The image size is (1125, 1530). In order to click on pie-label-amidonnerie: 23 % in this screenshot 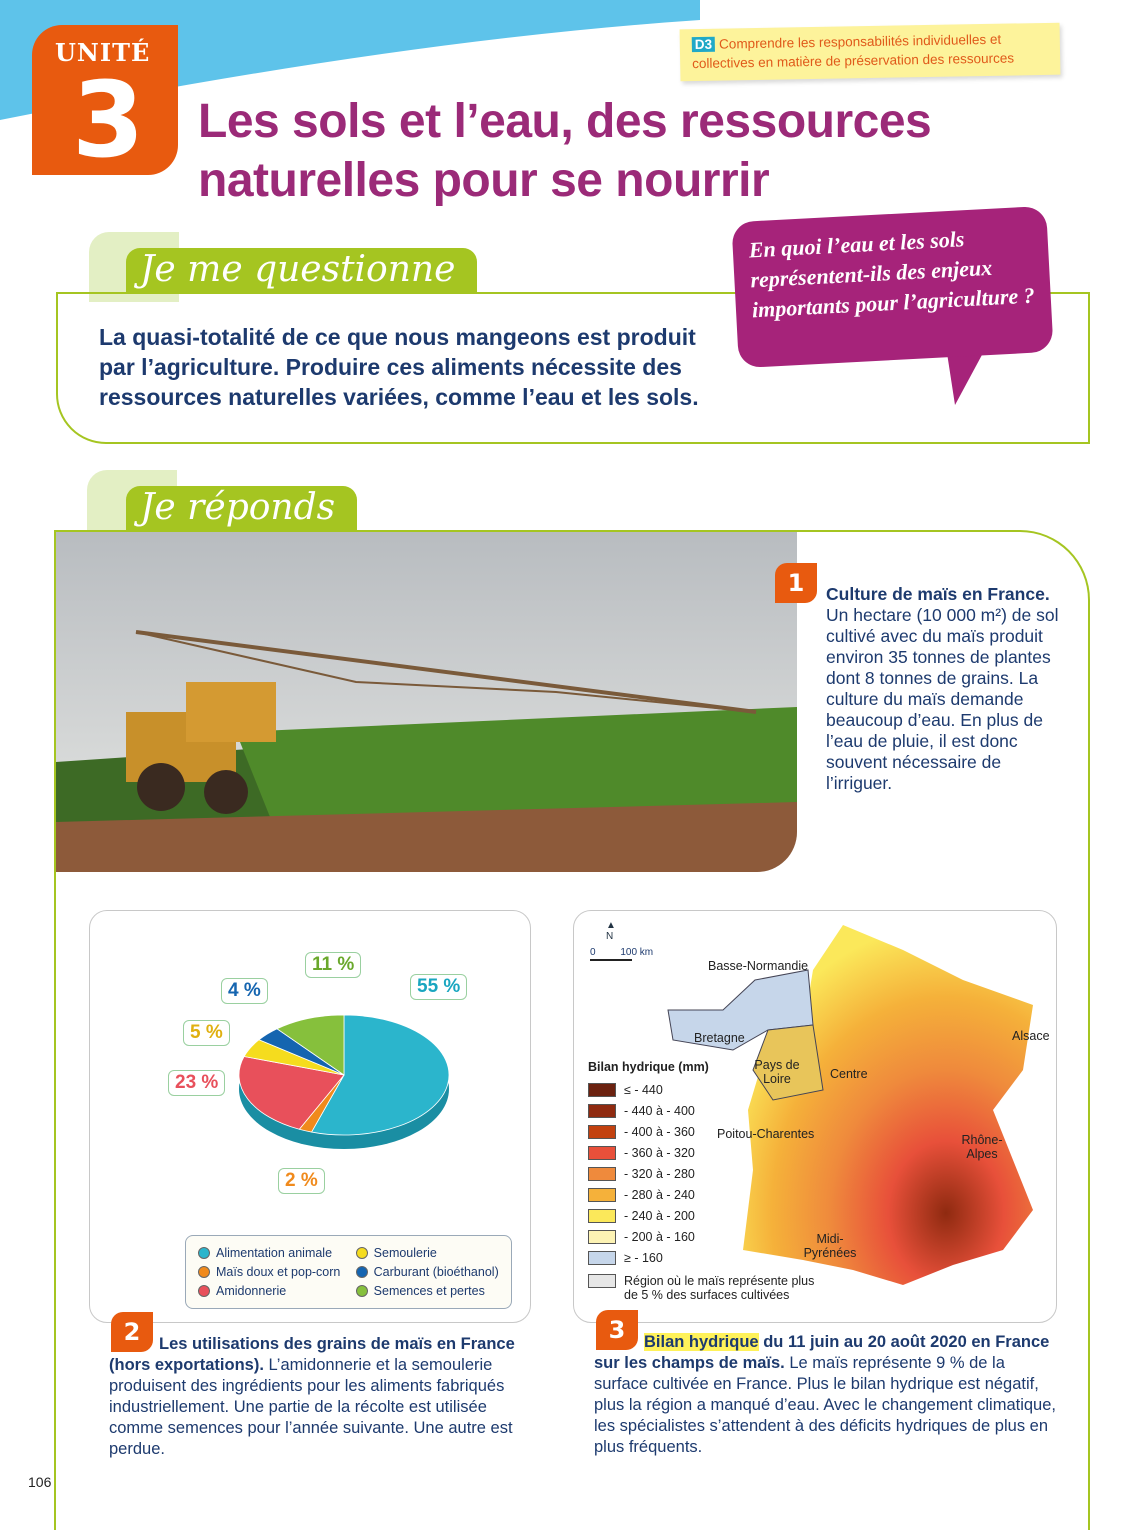, I will do `click(197, 1083)`.